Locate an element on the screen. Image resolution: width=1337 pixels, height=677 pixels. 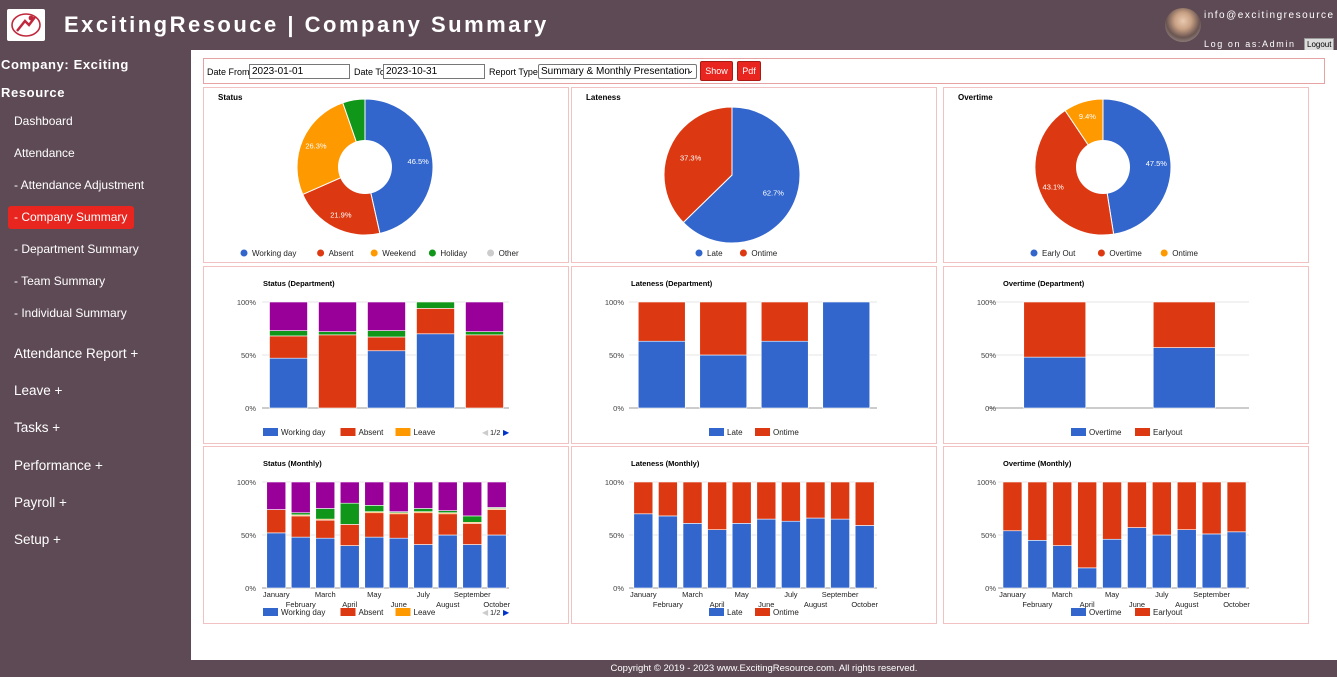
sidebar-item-payroll: Payroll + is located at coordinates (40, 502).